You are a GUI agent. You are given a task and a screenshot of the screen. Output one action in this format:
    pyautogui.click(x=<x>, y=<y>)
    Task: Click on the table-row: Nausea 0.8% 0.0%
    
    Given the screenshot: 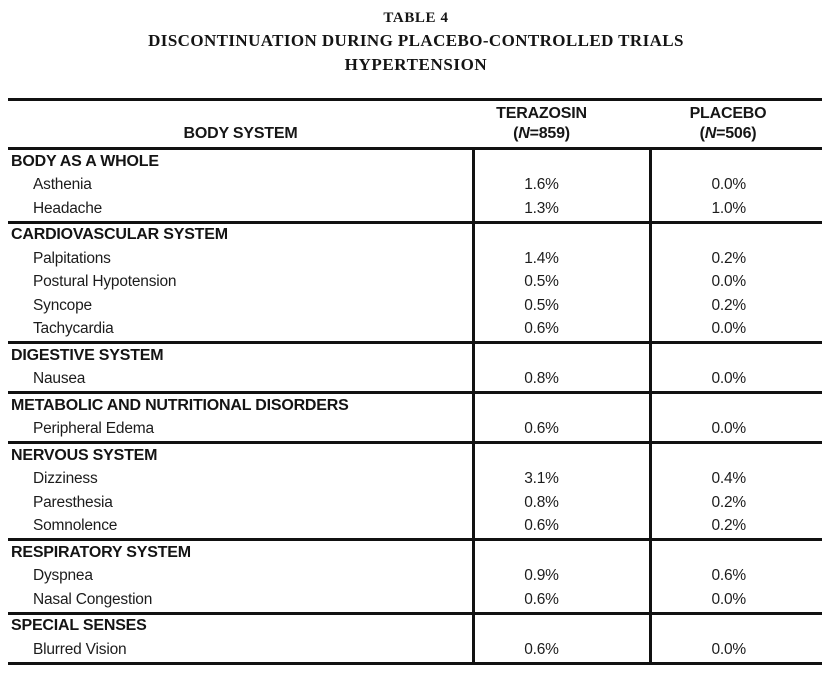 What is the action you would take?
    pyautogui.click(x=415, y=380)
    